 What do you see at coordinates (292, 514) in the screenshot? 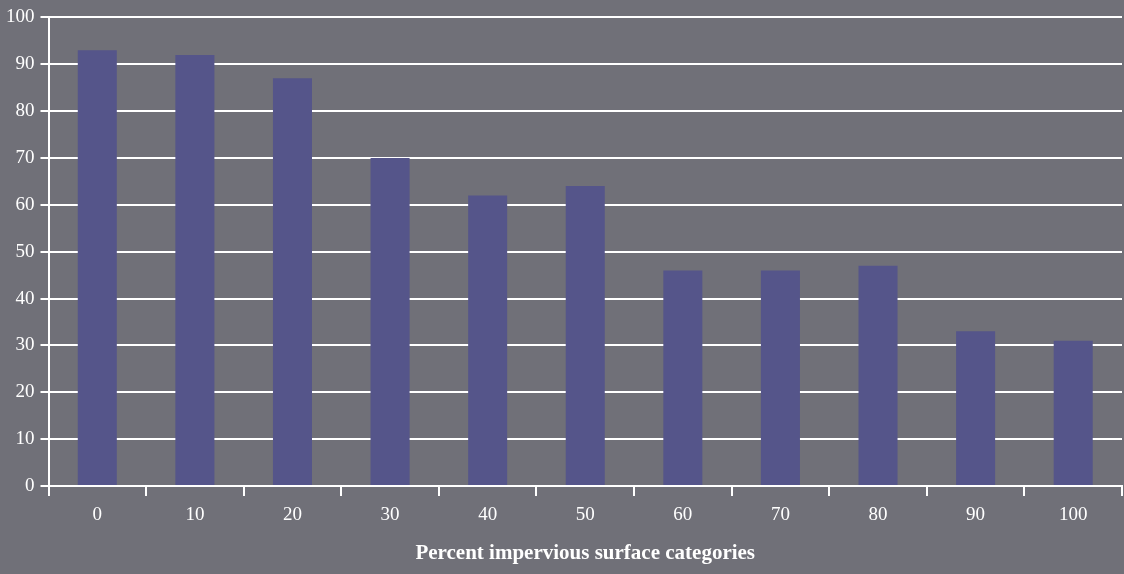
I see `x-tick-label: 20` at bounding box center [292, 514].